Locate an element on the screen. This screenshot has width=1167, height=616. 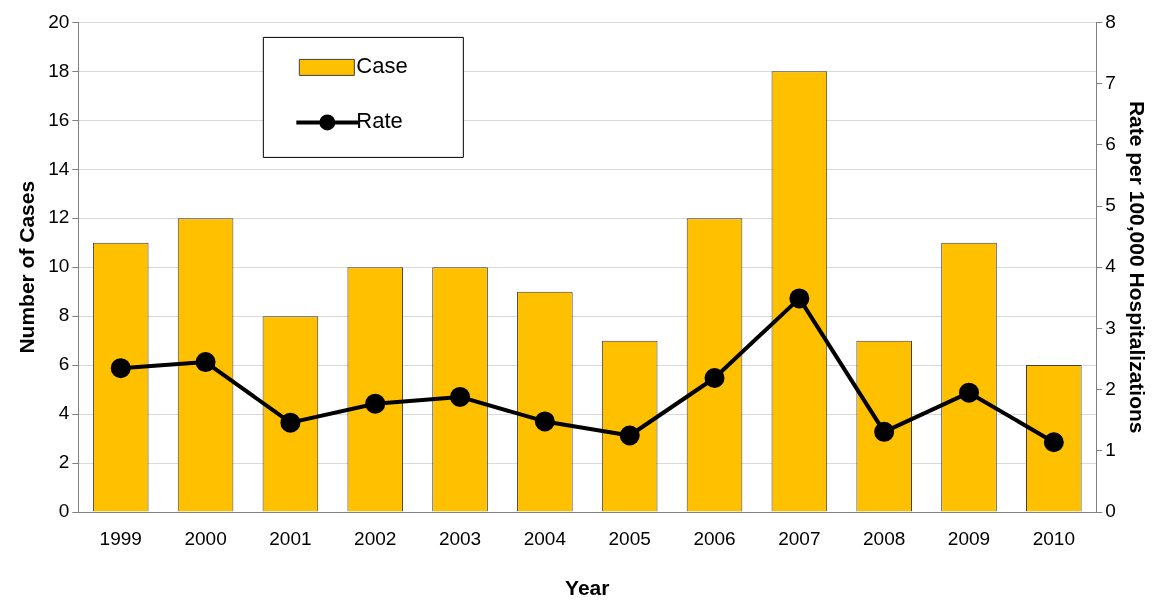
y-tick-label: 18 is located at coordinates (59, 70).